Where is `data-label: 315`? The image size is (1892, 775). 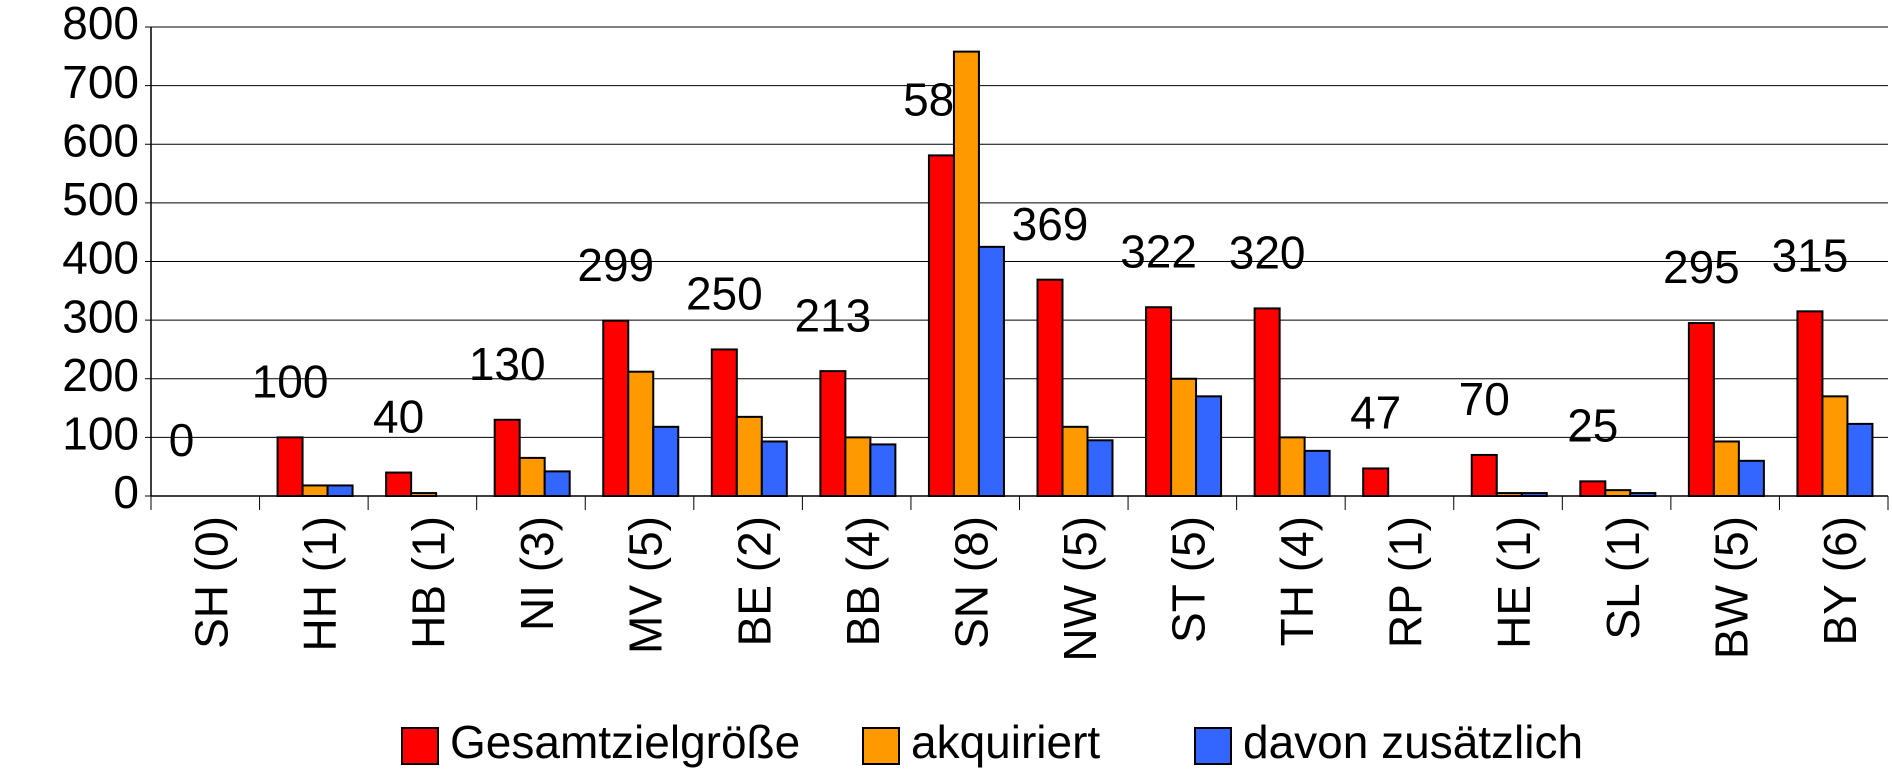 data-label: 315 is located at coordinates (1810, 255).